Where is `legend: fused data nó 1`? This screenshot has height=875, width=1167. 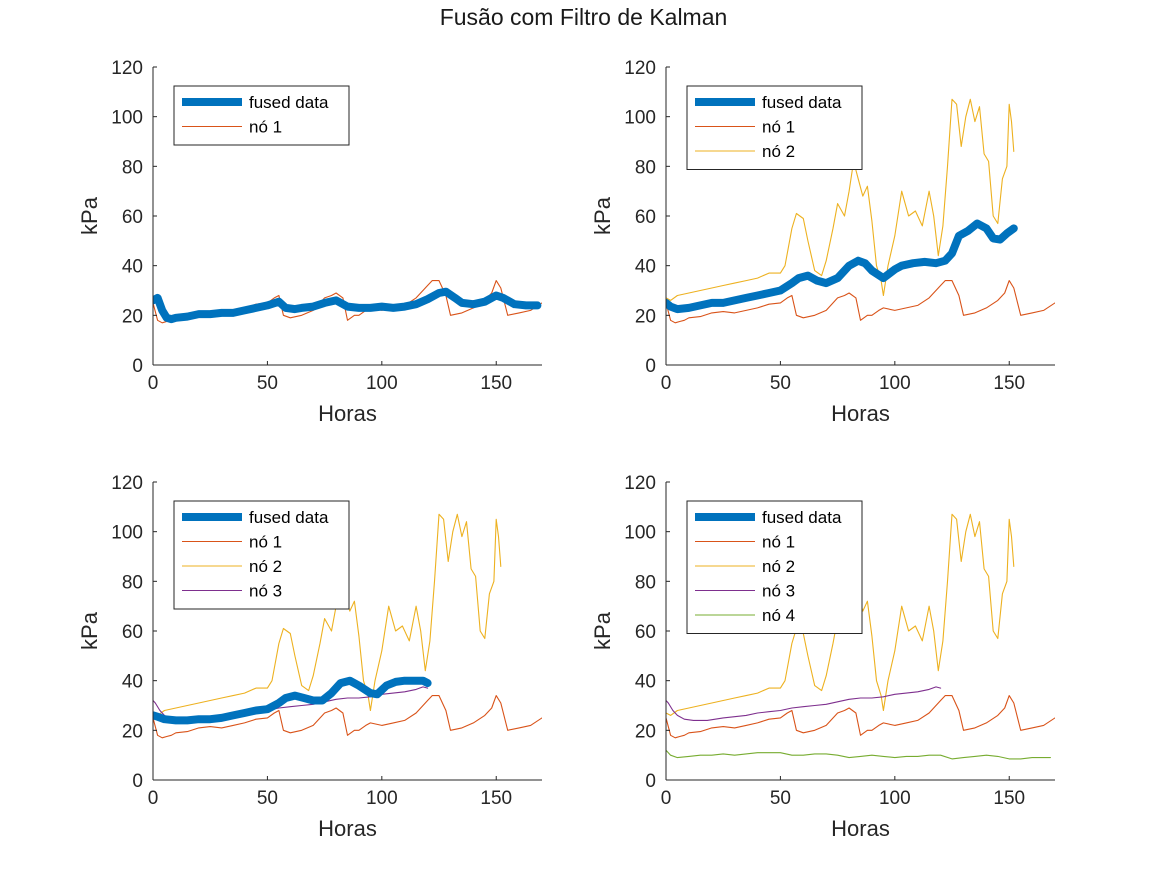 legend: fused data nó 1 is located at coordinates (261, 115).